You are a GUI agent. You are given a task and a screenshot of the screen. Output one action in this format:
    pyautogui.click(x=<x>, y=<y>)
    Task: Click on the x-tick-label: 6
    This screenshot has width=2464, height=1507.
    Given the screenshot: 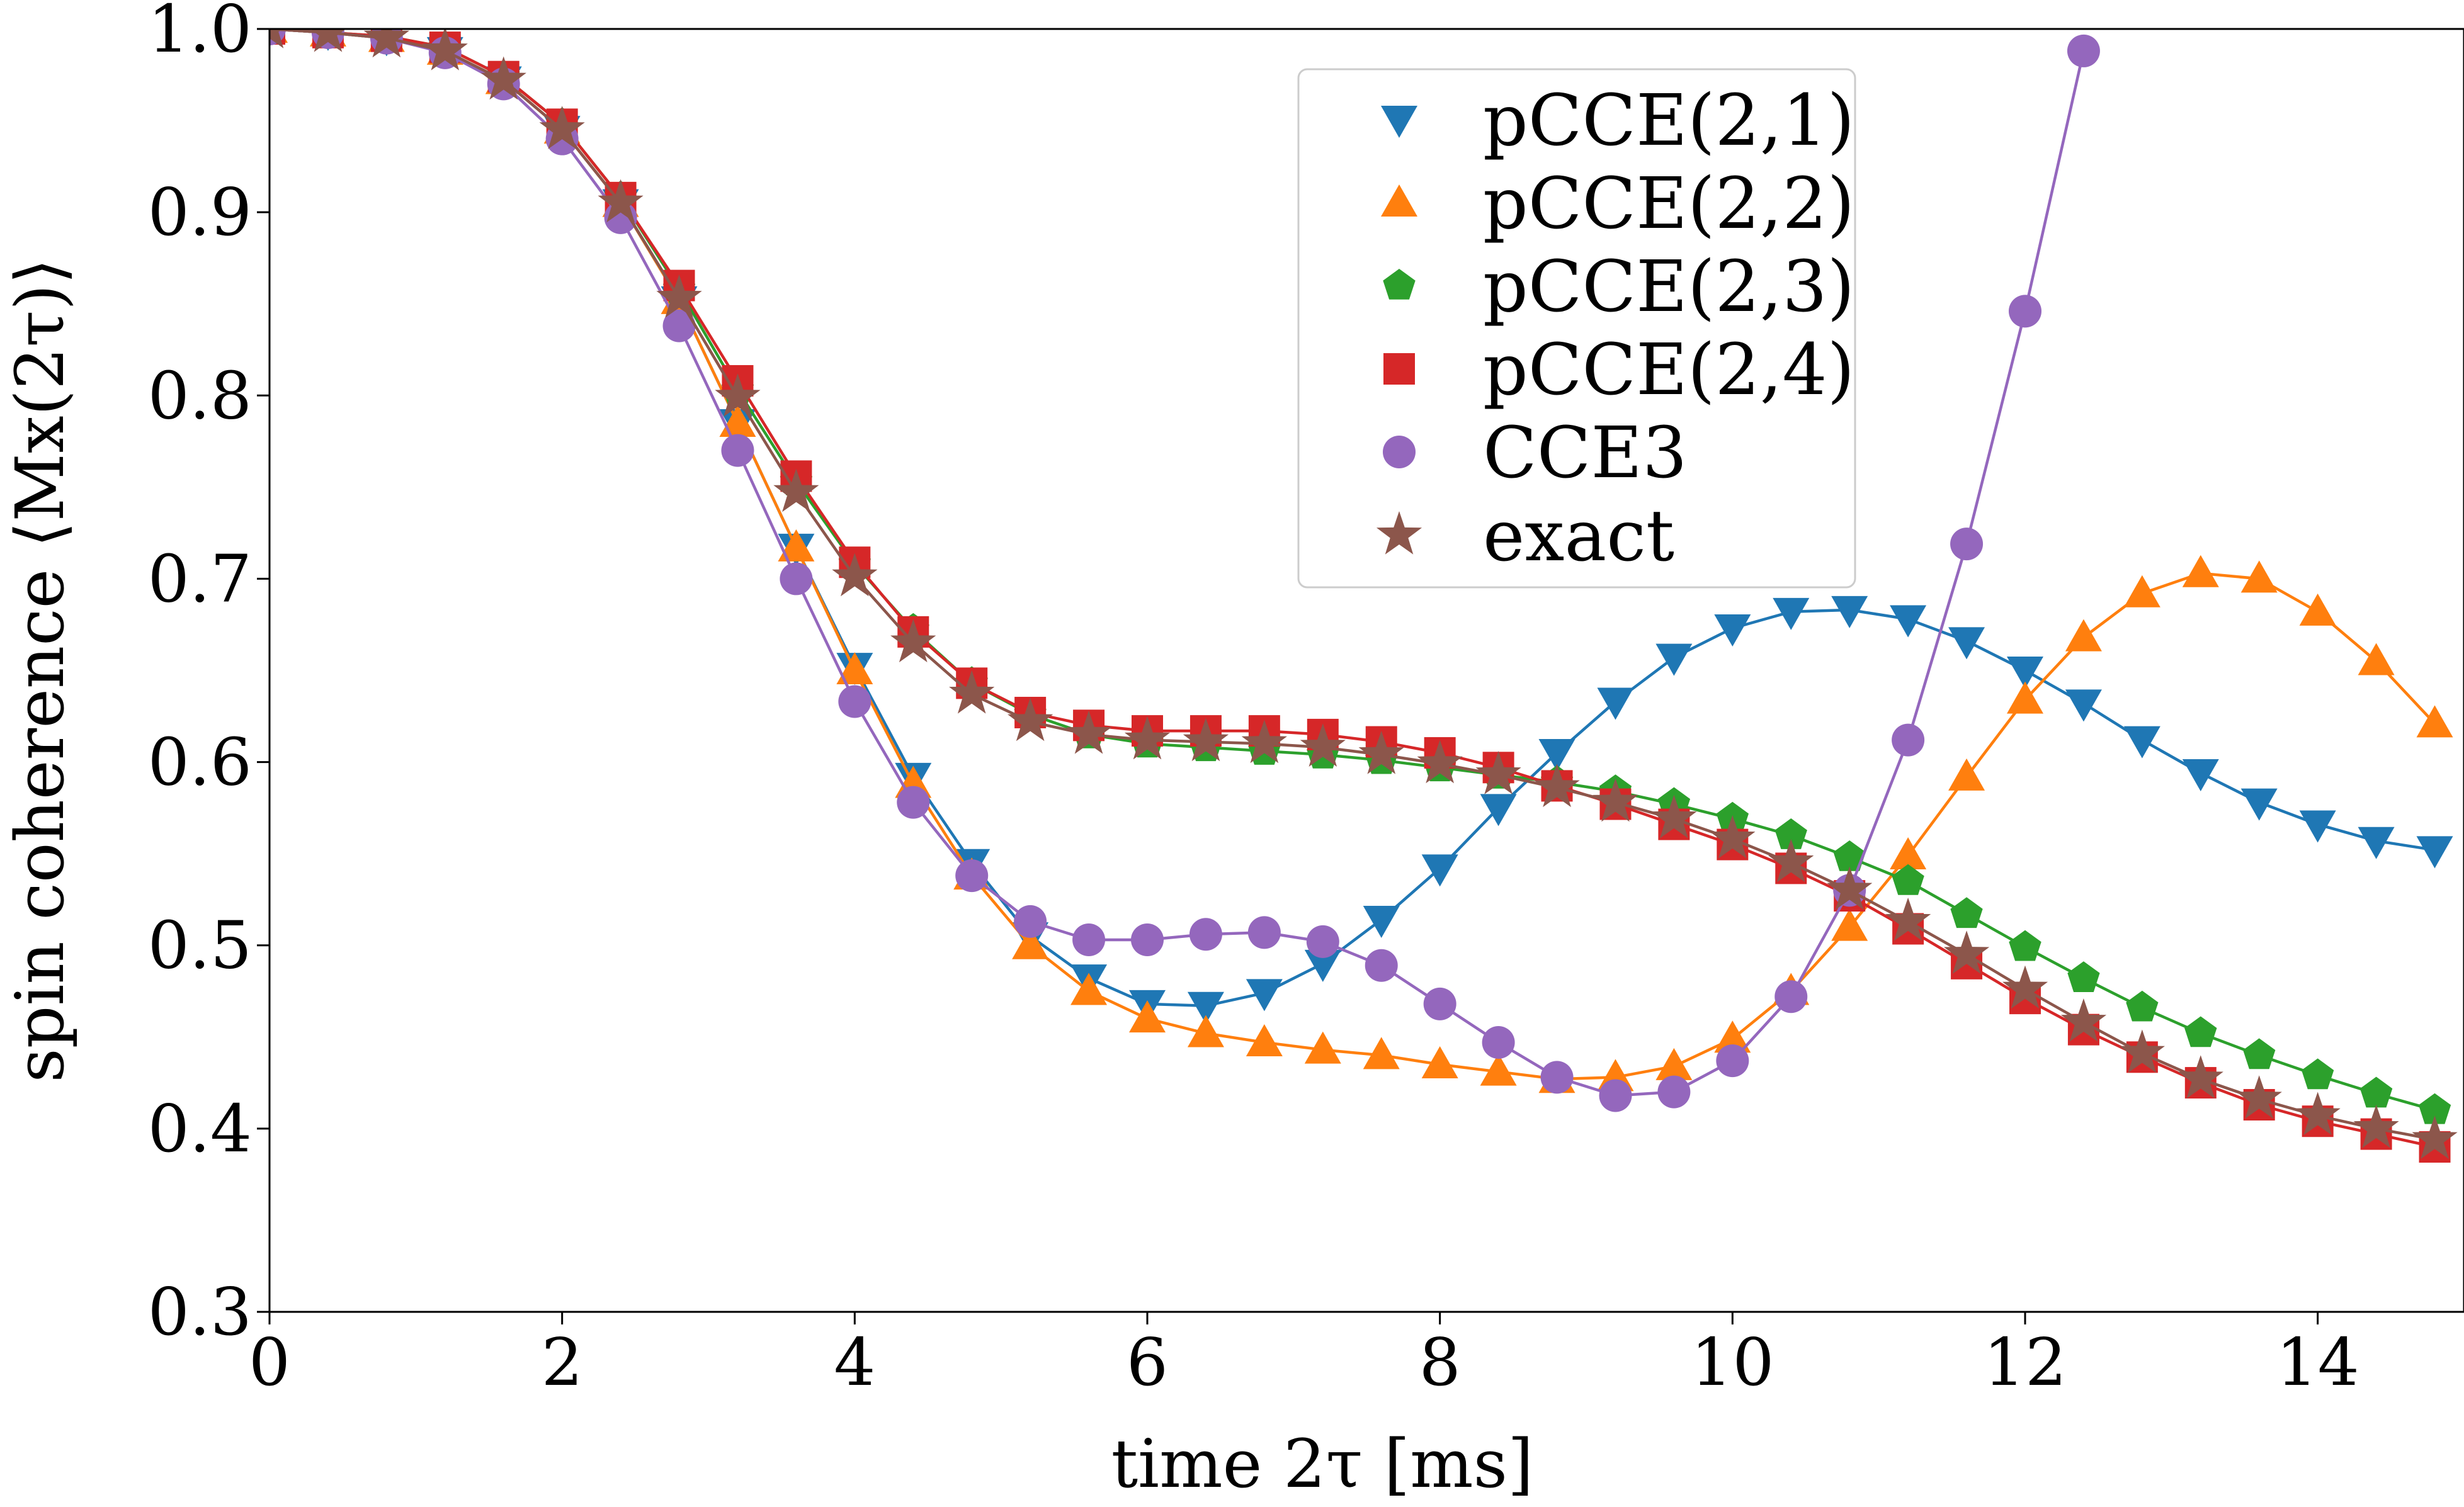 What is the action you would take?
    pyautogui.click(x=1147, y=1363)
    